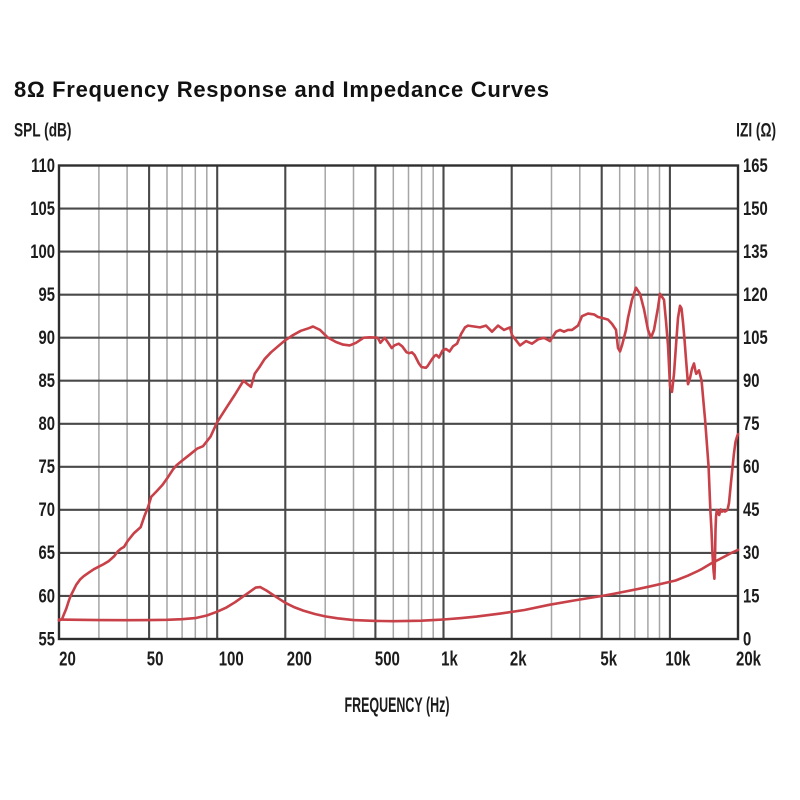  Describe the element at coordinates (387, 658) in the screenshot. I see `svg-text: 500` at that location.